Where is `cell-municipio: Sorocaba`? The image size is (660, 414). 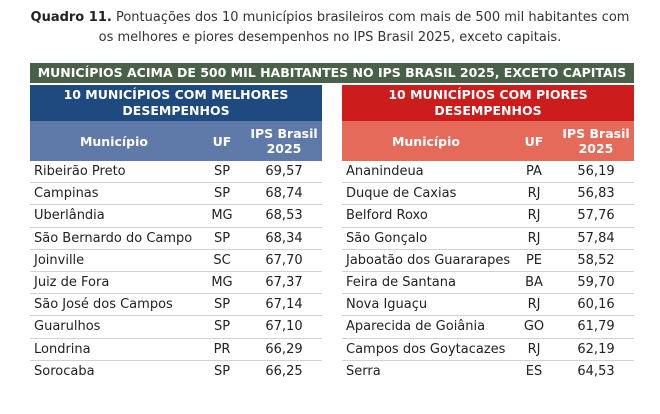 cell-municipio: Sorocaba is located at coordinates (64, 372).